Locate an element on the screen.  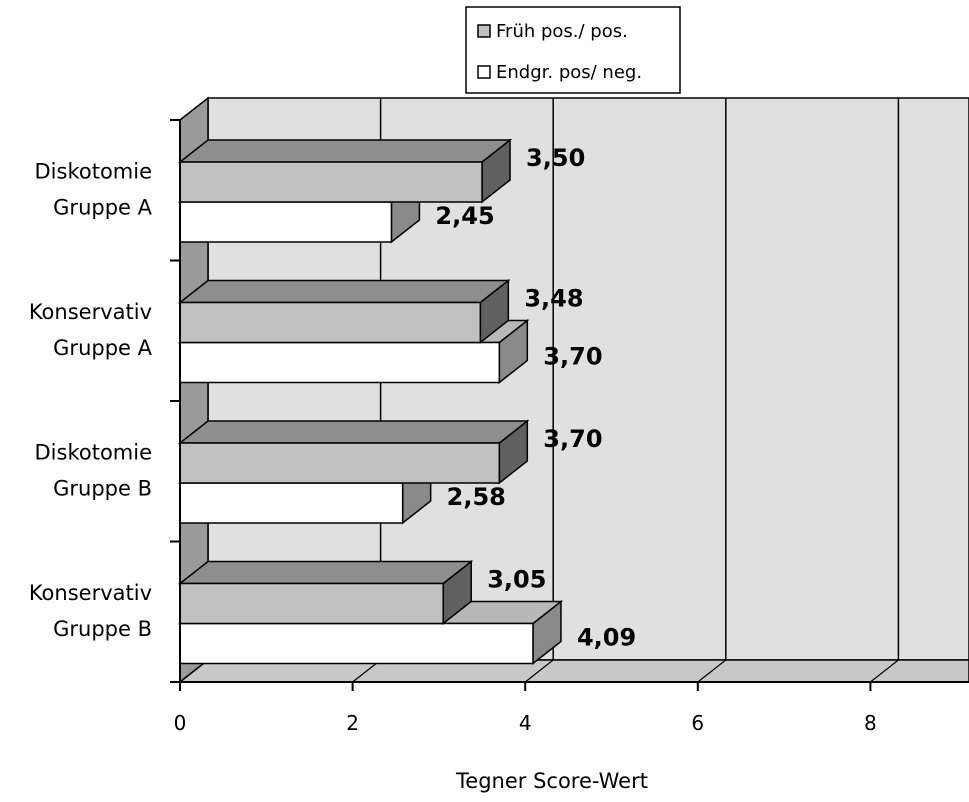
legend-box is located at coordinates (573, 50).